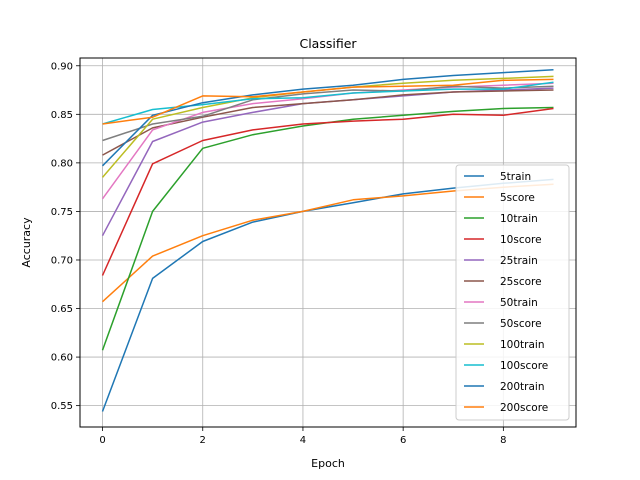 The height and width of the screenshot is (480, 640). What do you see at coordinates (519, 303) in the screenshot?
I see `legend-label: 50train` at bounding box center [519, 303].